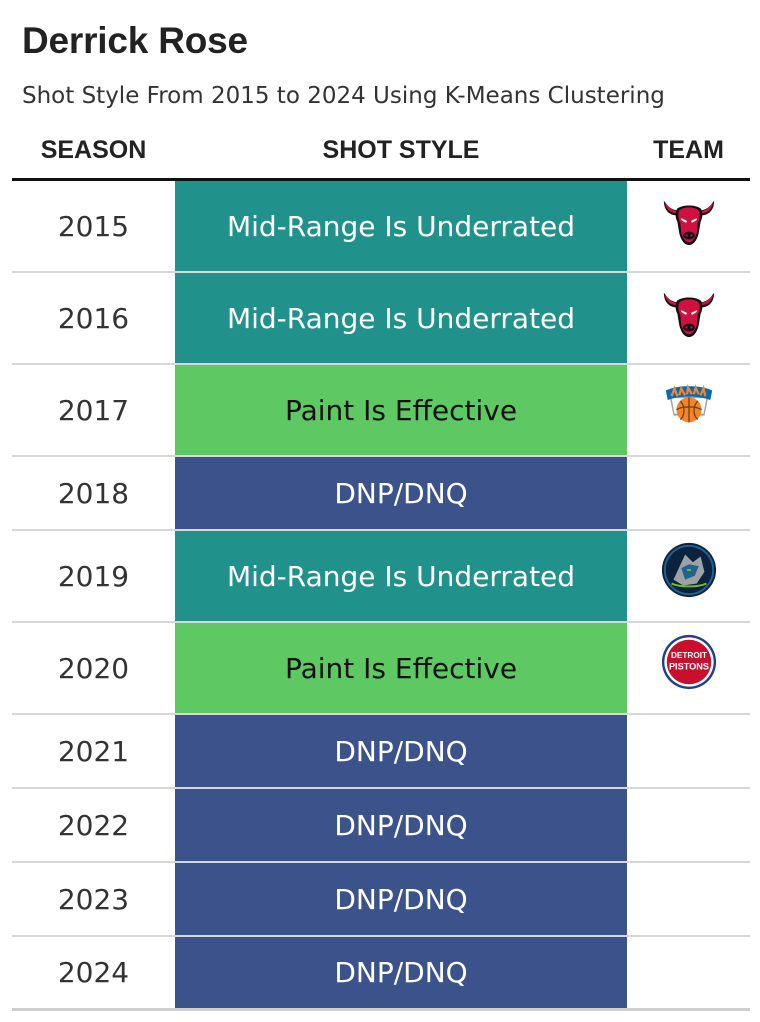  I want to click on column-header-season: SEASON, so click(93, 150).